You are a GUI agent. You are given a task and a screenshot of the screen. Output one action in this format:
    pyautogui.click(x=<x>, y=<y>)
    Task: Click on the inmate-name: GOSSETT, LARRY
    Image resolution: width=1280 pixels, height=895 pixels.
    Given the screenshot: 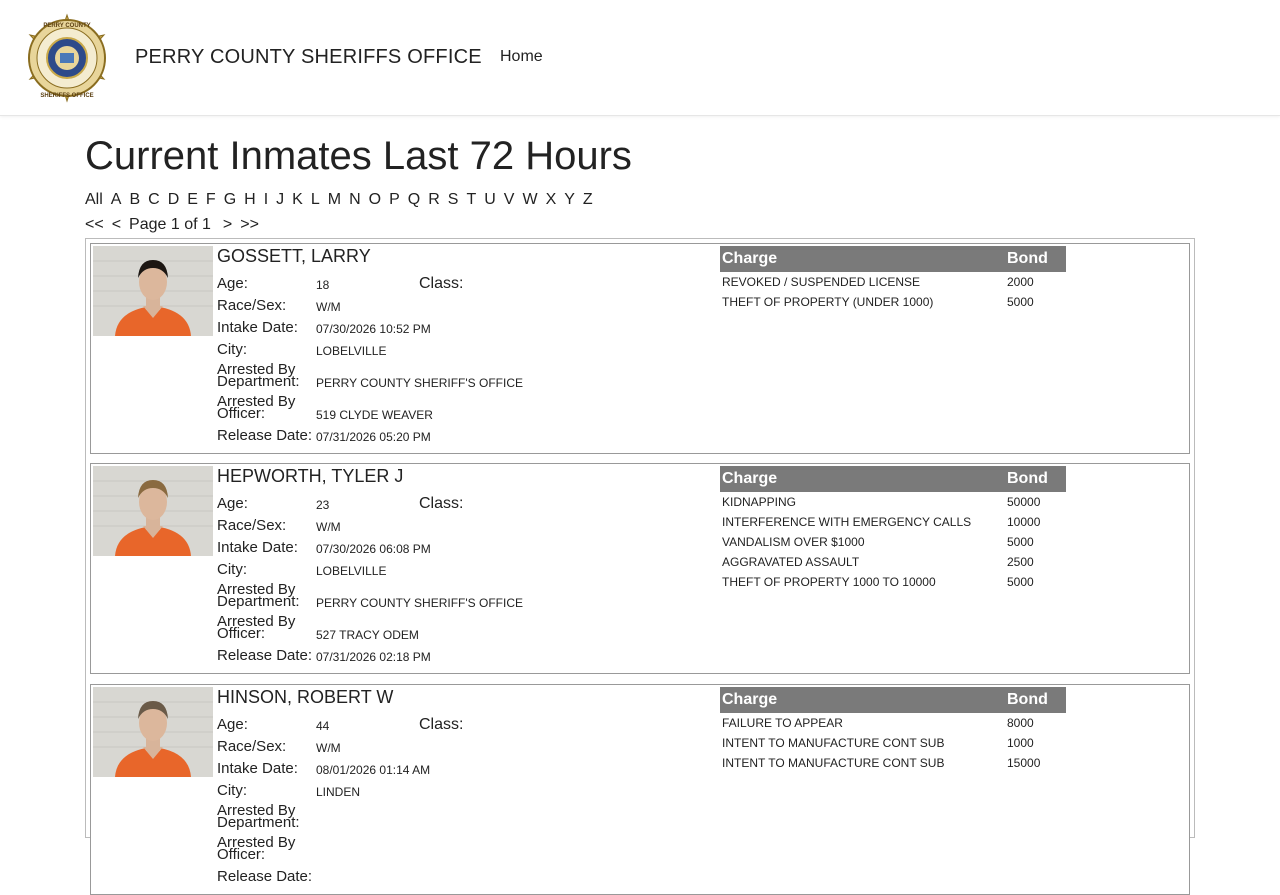 What is the action you would take?
    pyautogui.click(x=294, y=256)
    